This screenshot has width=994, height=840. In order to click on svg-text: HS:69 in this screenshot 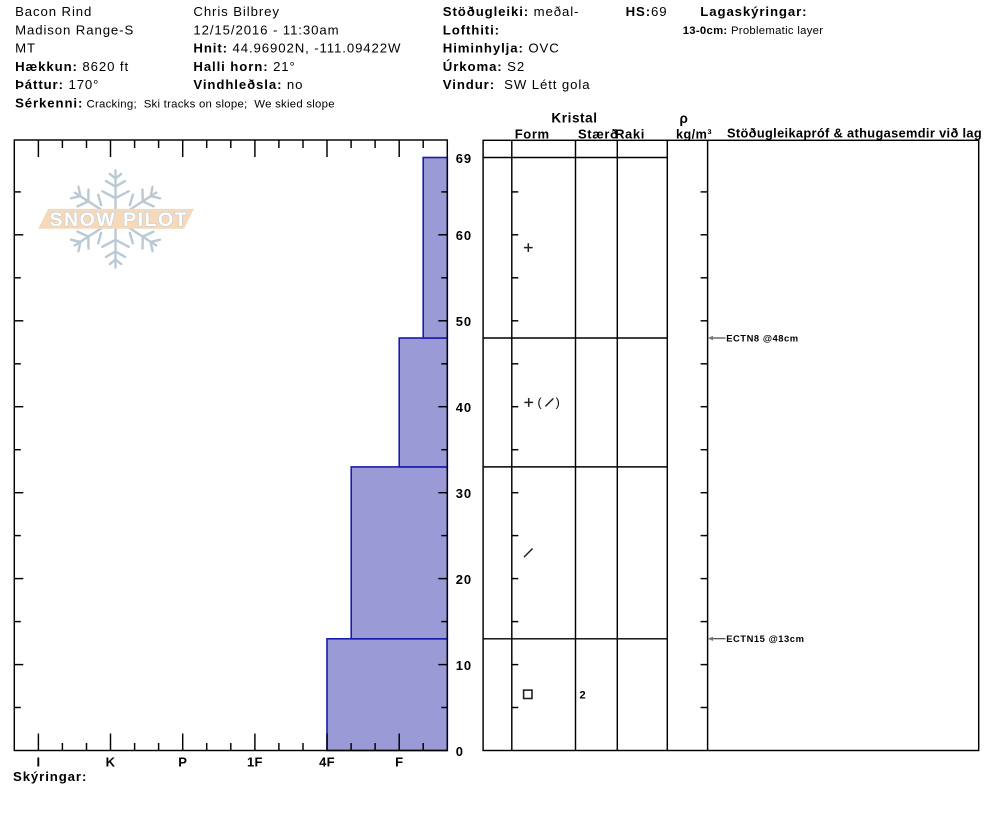, I will do `click(647, 11)`.